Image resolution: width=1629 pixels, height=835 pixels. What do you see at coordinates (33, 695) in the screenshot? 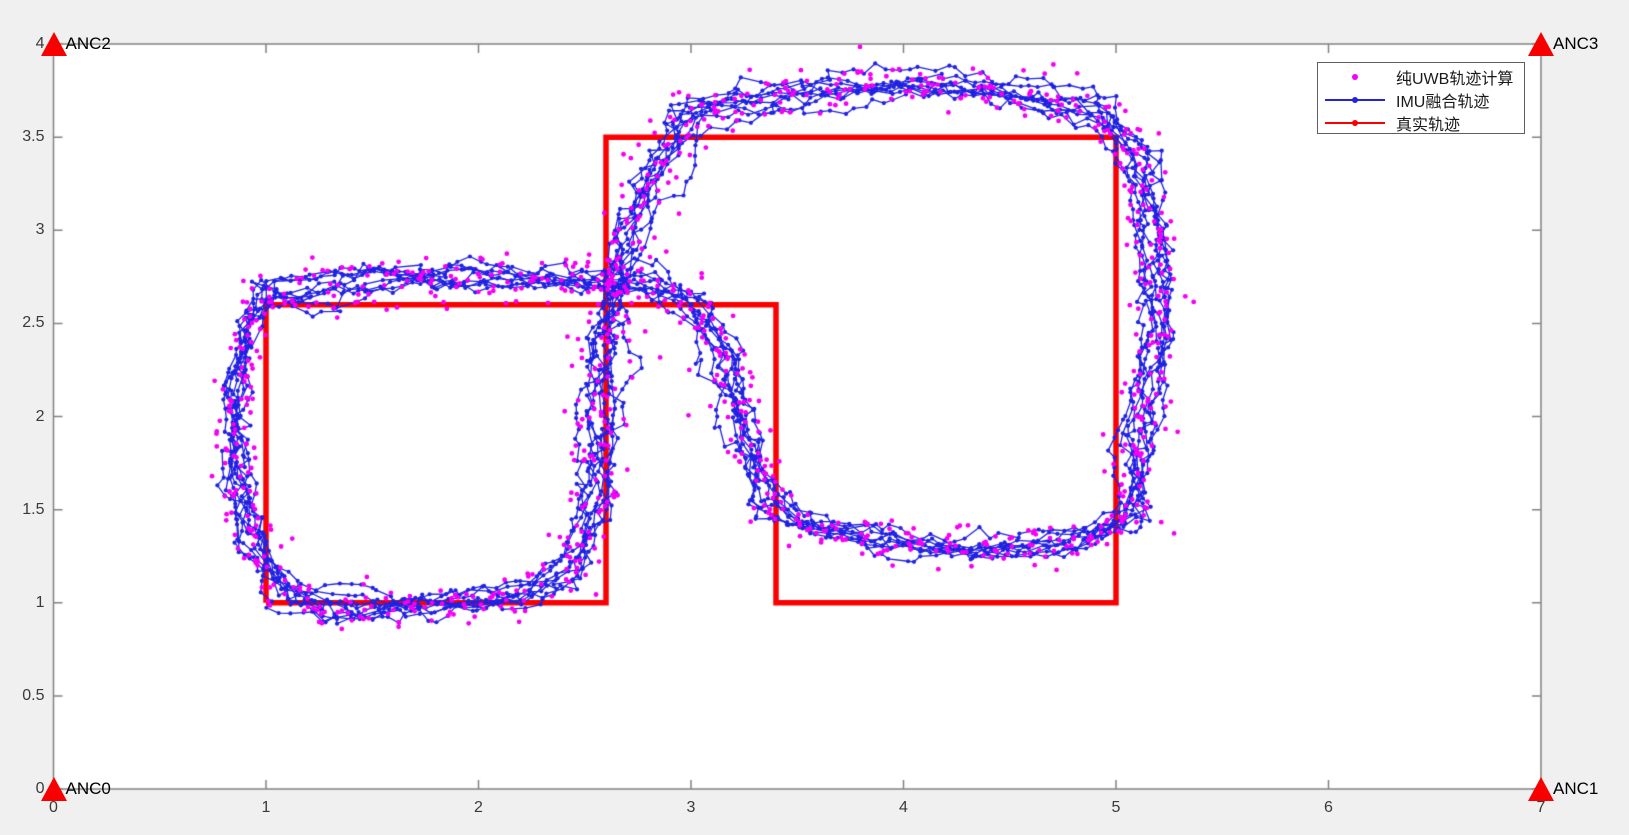
I see `y-tick-label: 0.5` at bounding box center [33, 695].